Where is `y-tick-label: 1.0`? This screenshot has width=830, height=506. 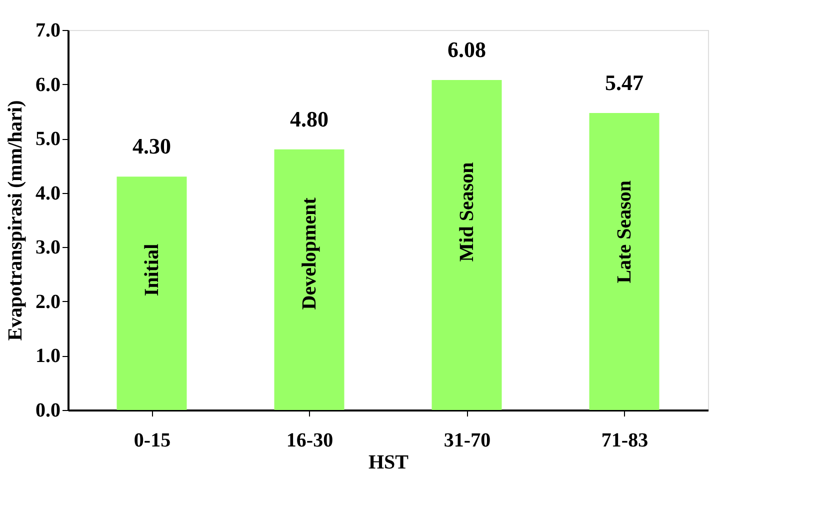
y-tick-label: 1.0 is located at coordinates (48, 356).